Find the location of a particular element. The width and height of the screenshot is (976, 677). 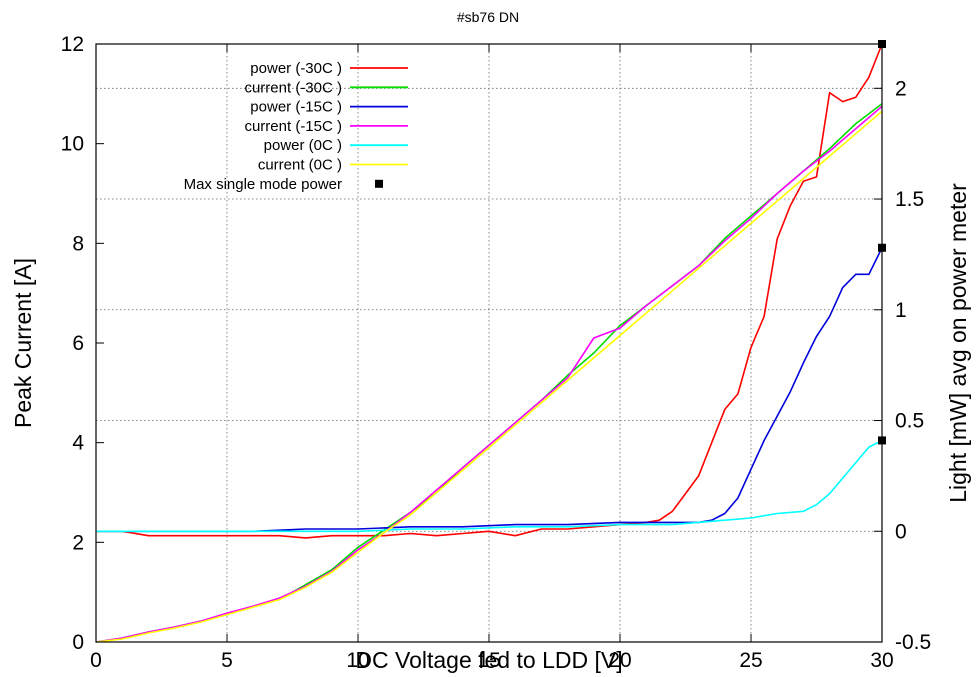

legend-label: power (-15C ) is located at coordinates (296, 107).